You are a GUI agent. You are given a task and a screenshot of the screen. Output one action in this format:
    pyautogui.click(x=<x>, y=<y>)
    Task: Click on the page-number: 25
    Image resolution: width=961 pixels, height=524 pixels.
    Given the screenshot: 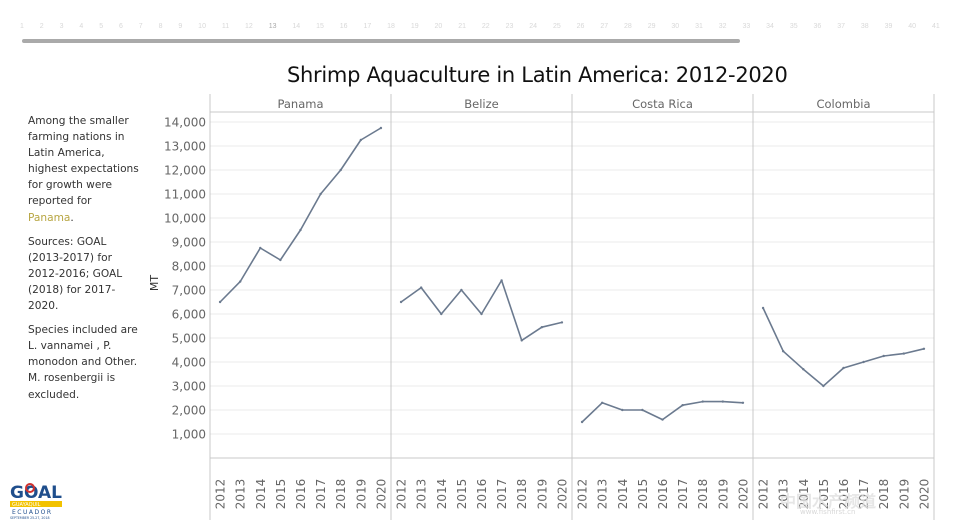 What is the action you would take?
    pyautogui.click(x=556, y=26)
    